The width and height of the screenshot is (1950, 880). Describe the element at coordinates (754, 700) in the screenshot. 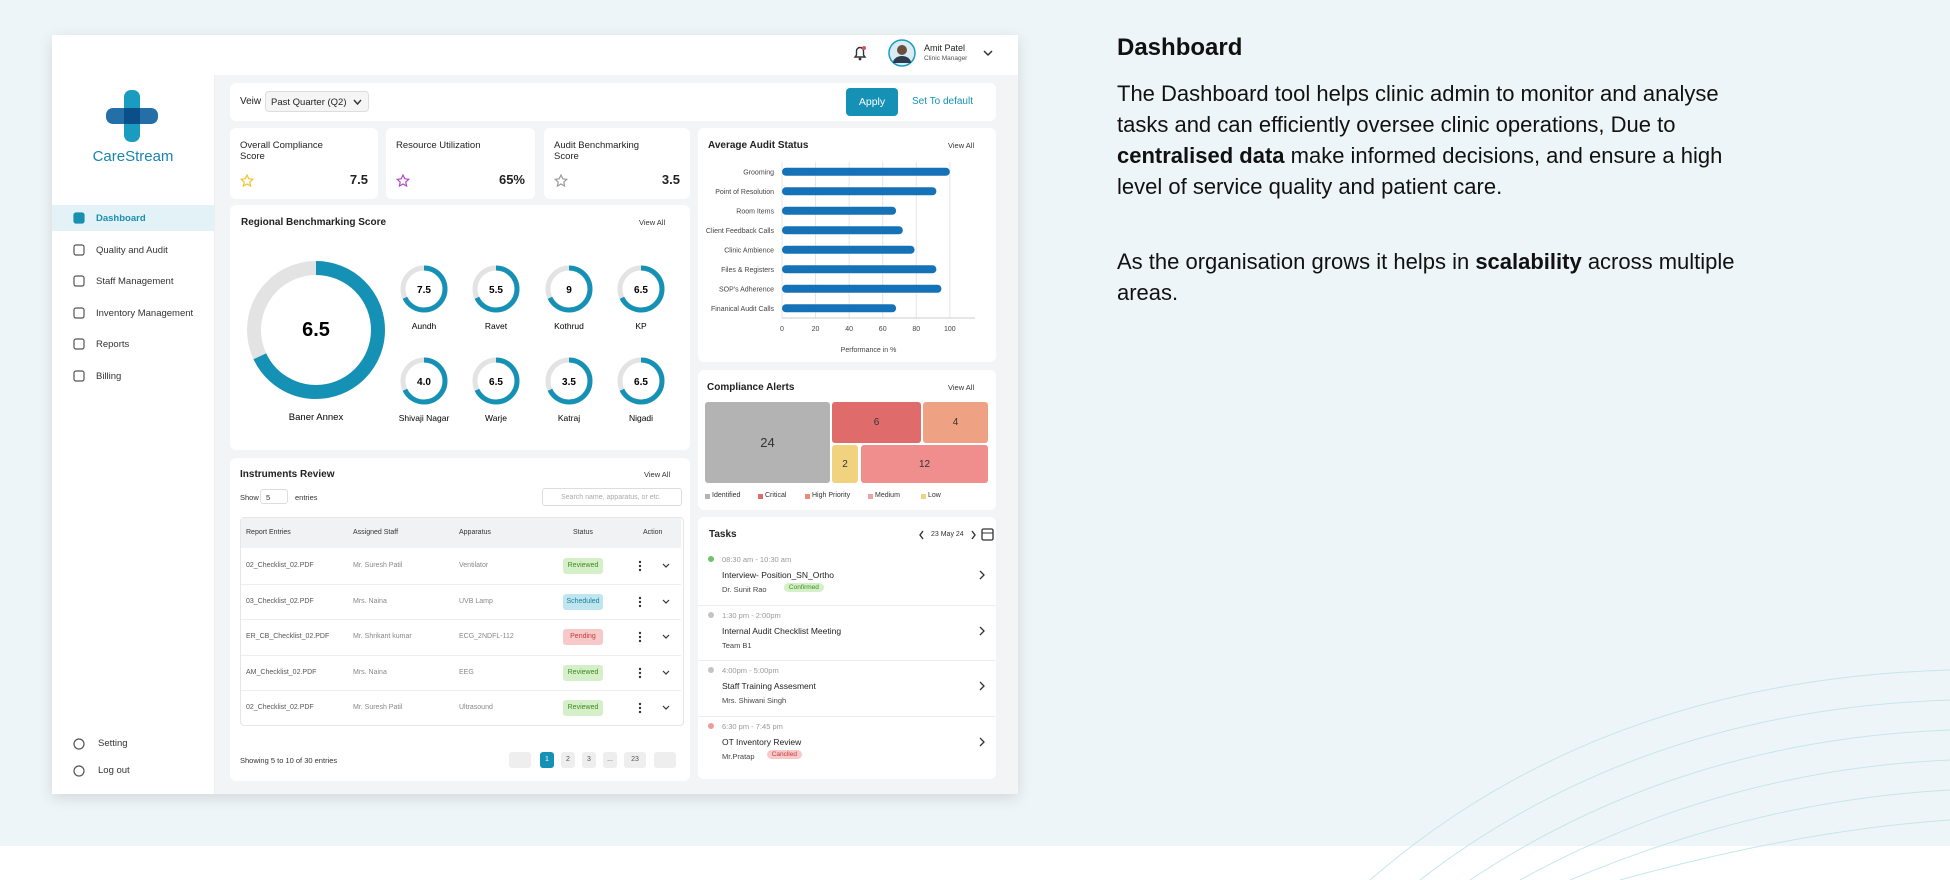

I see `task-person: Mrs. Shiwani Singh` at that location.